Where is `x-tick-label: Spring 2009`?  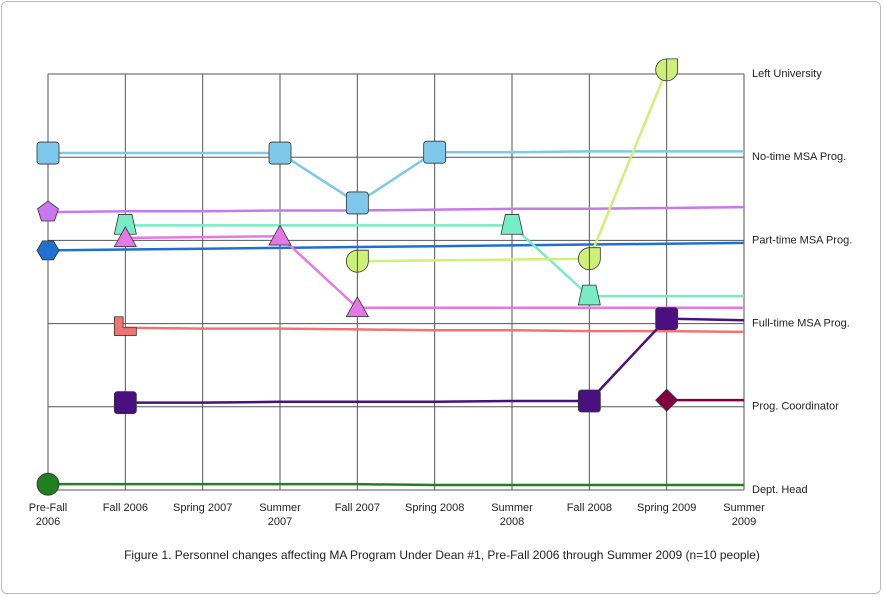
x-tick-label: Spring 2009 is located at coordinates (666, 508).